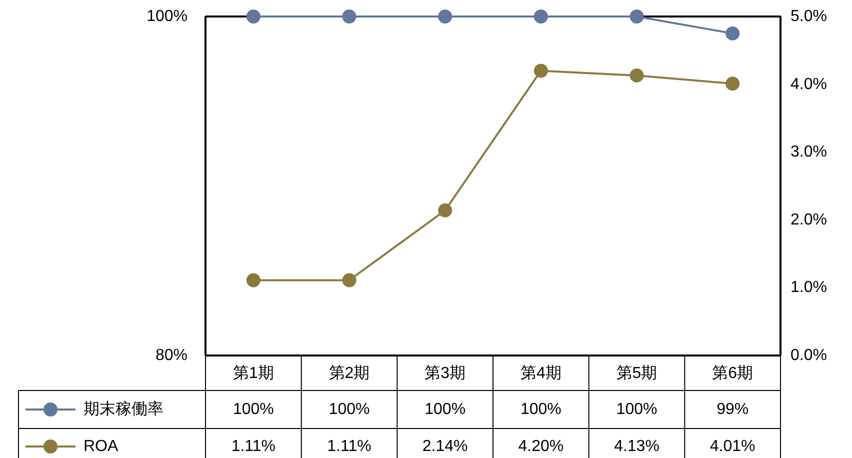  I want to click on y2-tick-label: 1.0%, so click(808, 287).